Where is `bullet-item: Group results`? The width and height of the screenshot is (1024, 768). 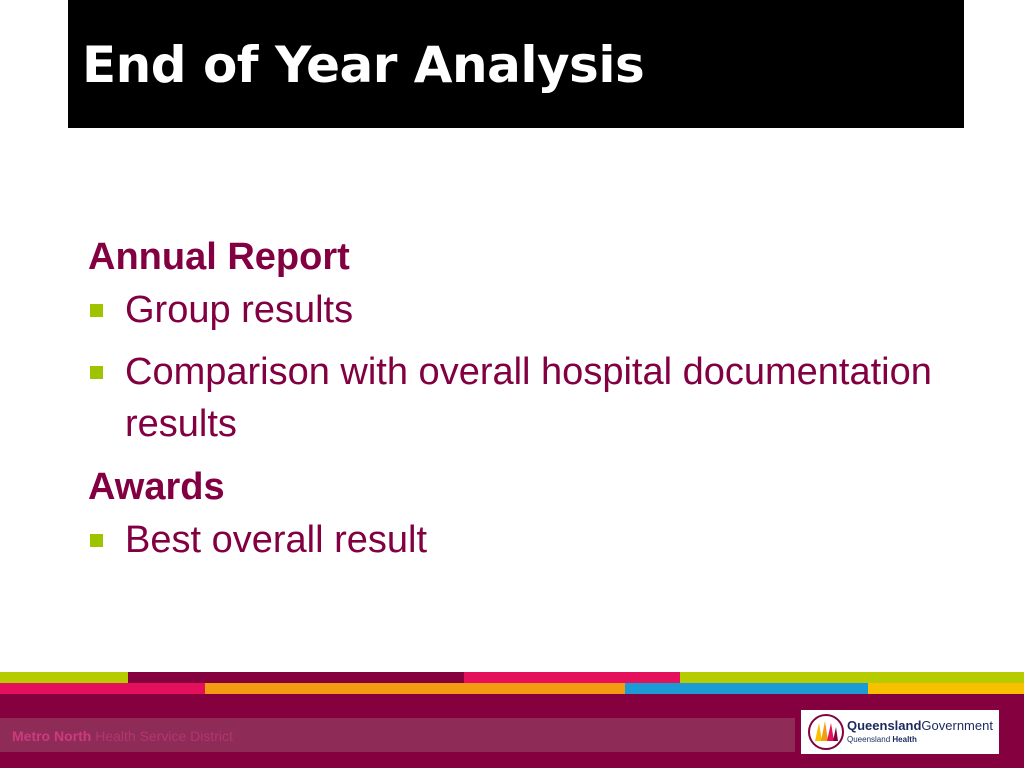 bullet-item: Group results is located at coordinates (528, 310).